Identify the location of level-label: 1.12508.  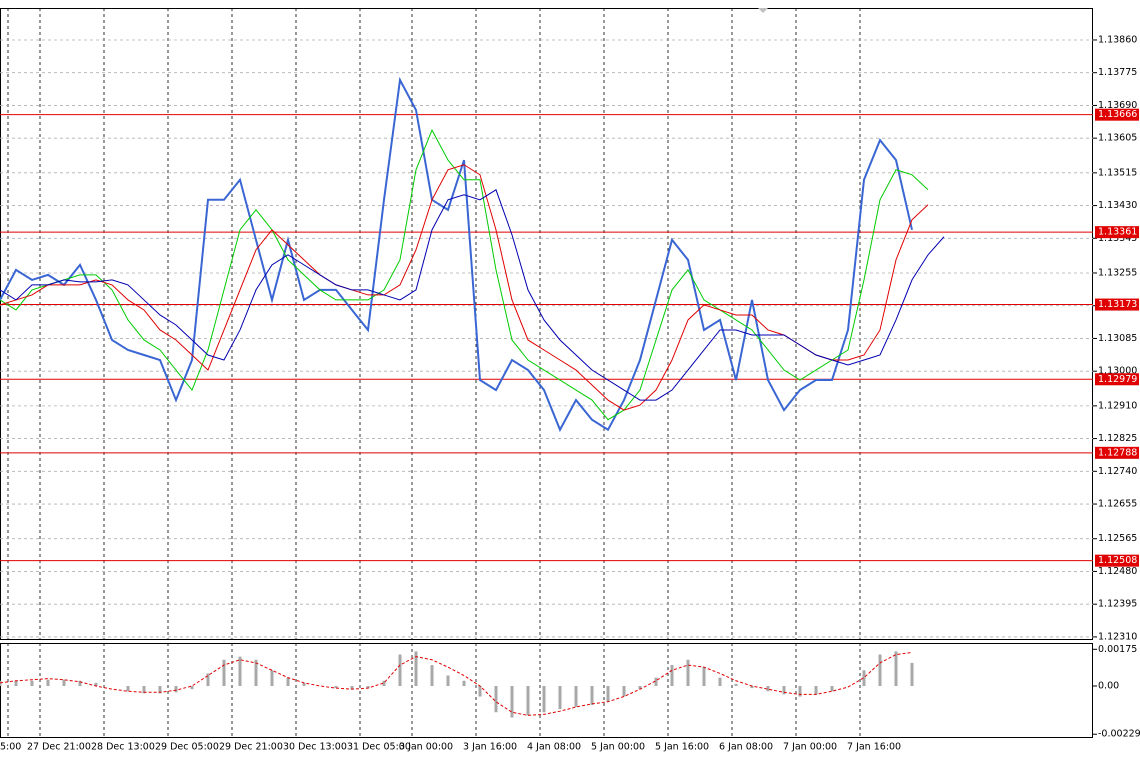
(1117, 560).